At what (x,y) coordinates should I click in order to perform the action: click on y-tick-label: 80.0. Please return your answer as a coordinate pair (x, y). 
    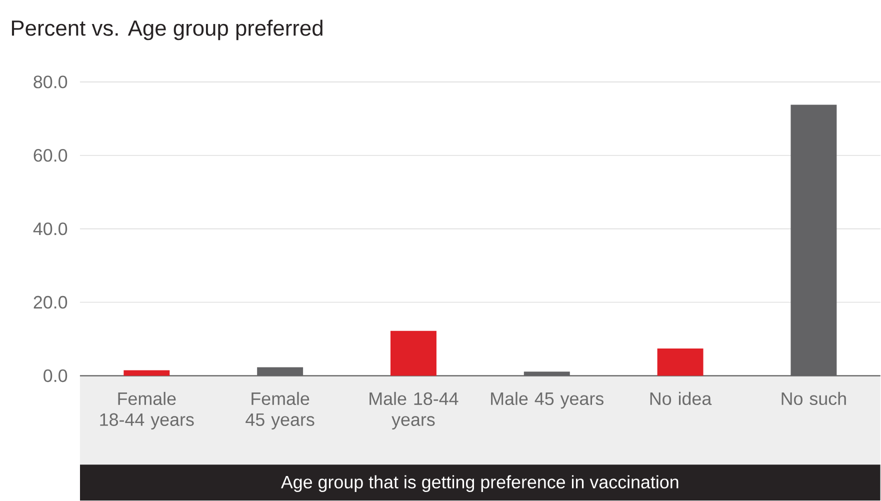
    Looking at the image, I should click on (51, 82).